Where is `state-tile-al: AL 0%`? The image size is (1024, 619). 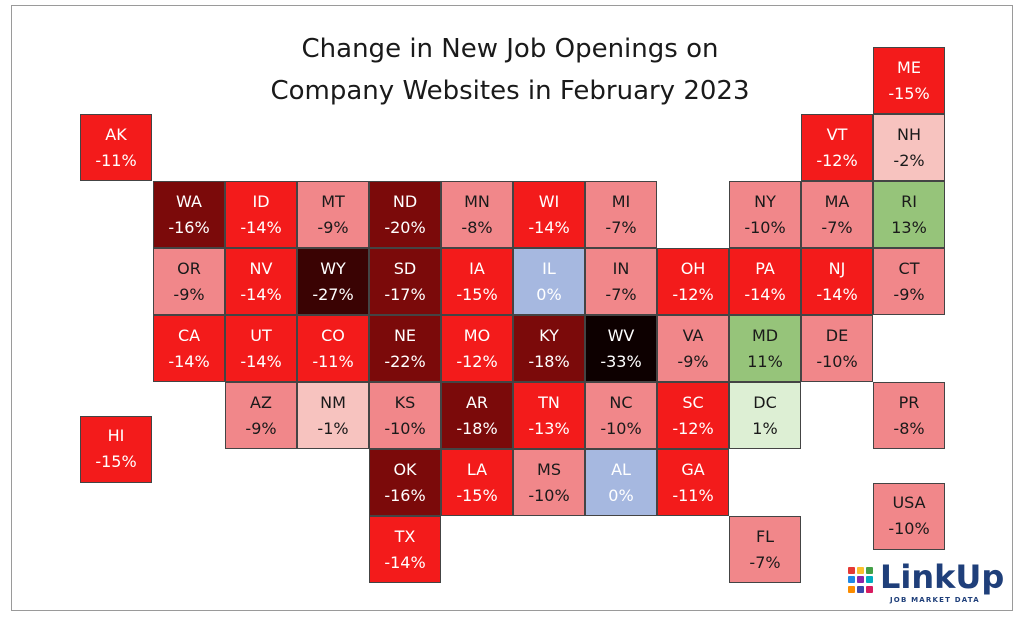
state-tile-al: AL 0% is located at coordinates (621, 482).